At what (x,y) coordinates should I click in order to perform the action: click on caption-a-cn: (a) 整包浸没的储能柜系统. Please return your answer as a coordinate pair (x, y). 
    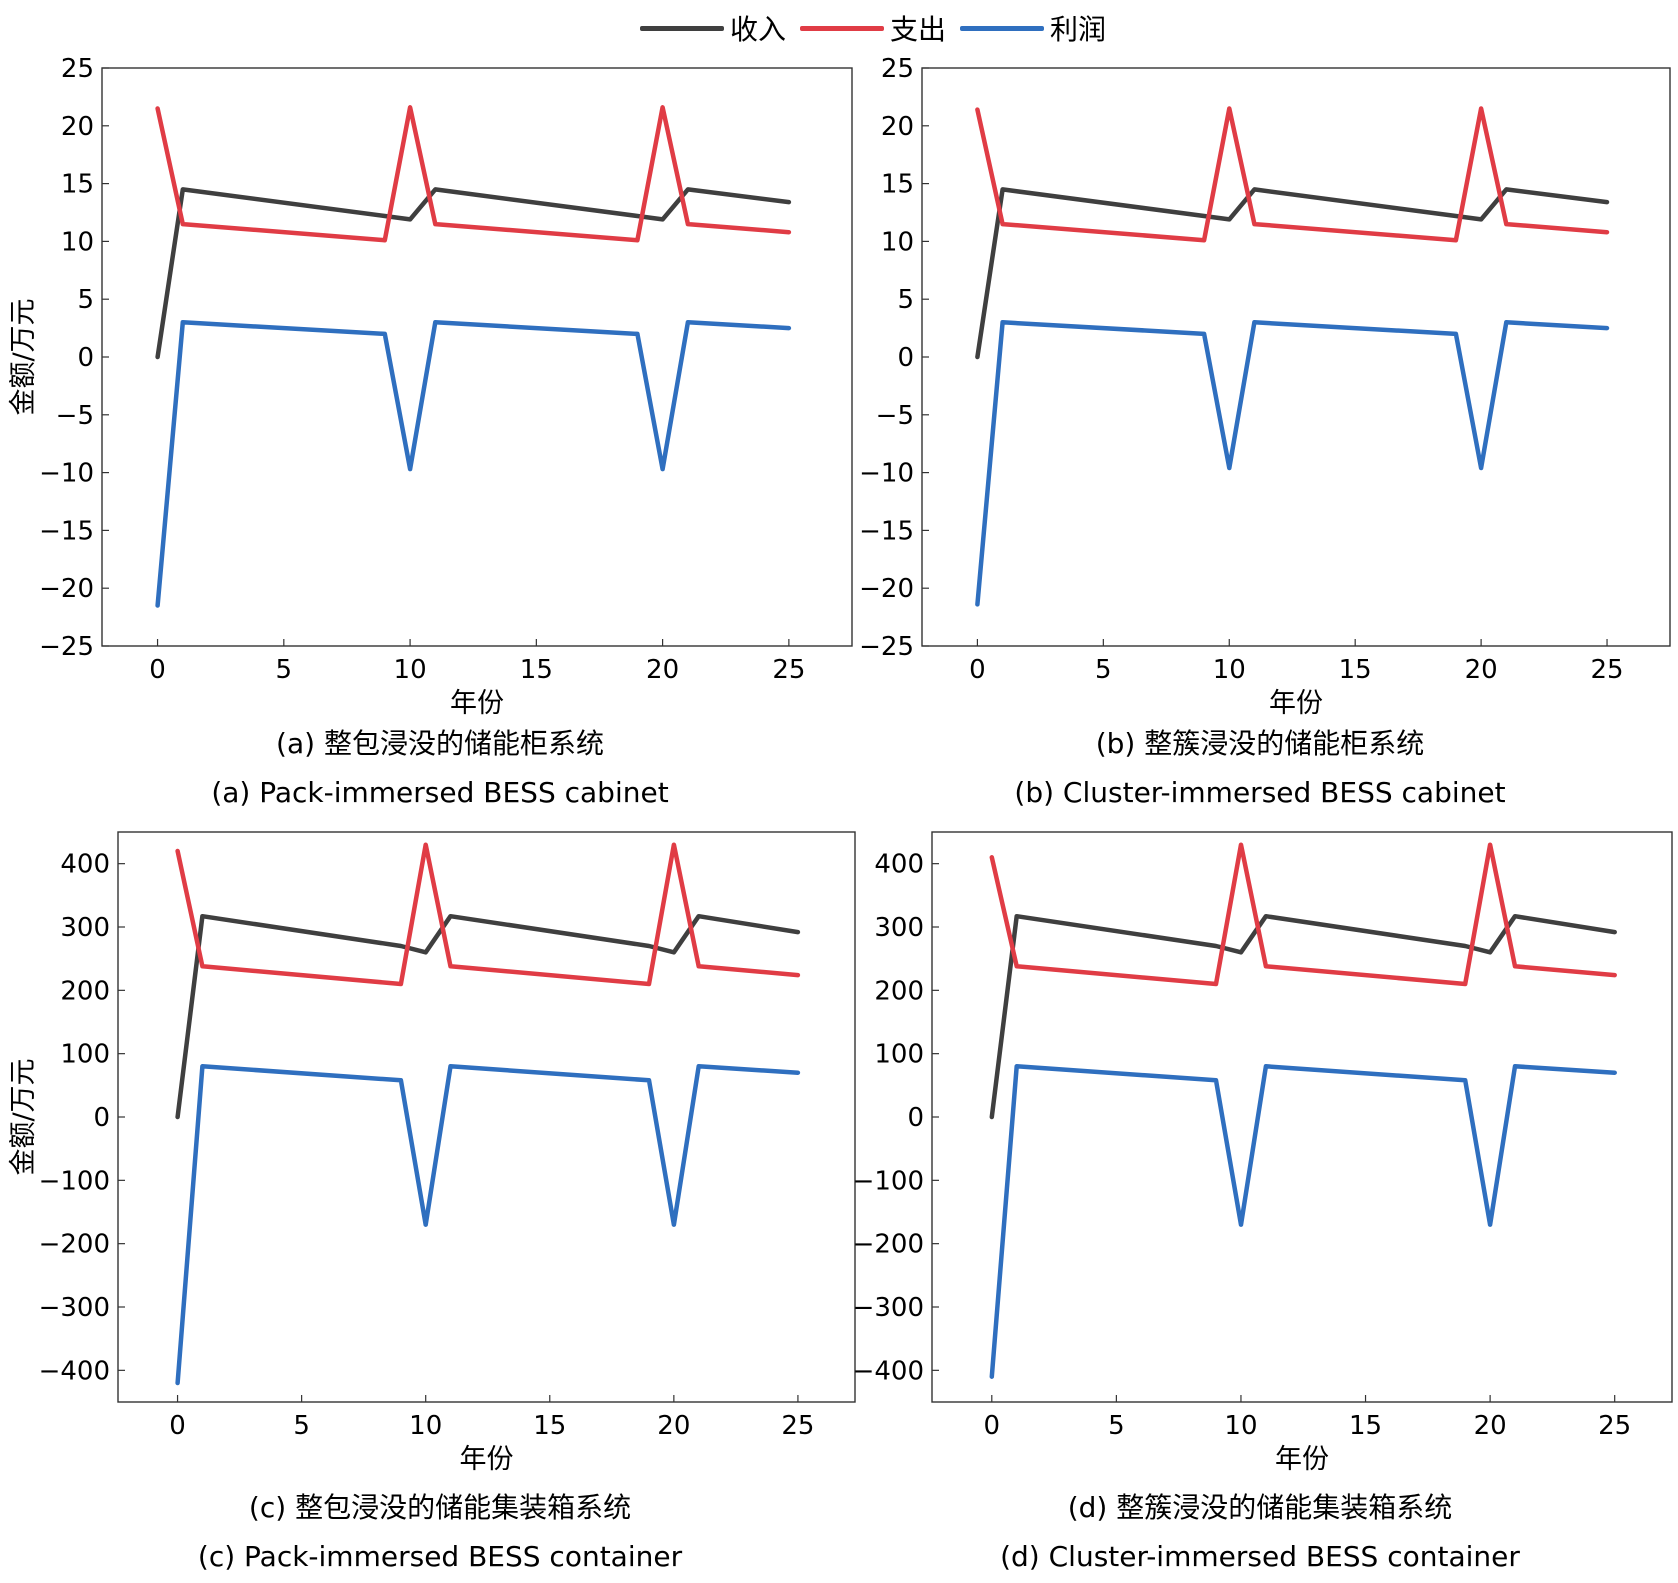
    Looking at the image, I should click on (440, 743).